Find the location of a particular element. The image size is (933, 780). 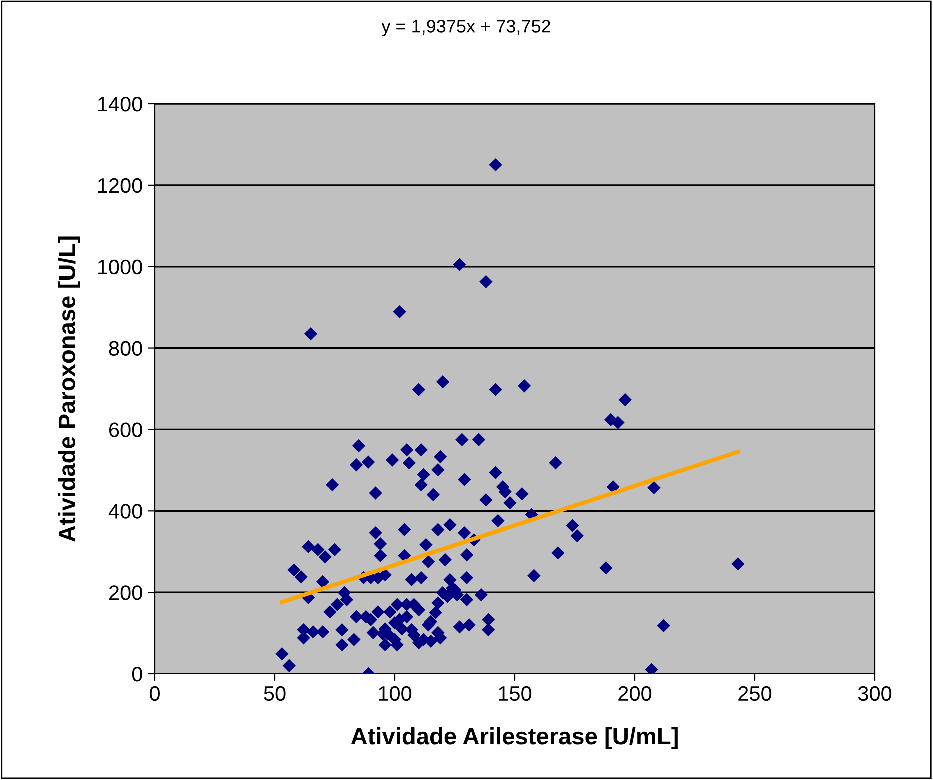

x-tick-label: 100 is located at coordinates (395, 694).